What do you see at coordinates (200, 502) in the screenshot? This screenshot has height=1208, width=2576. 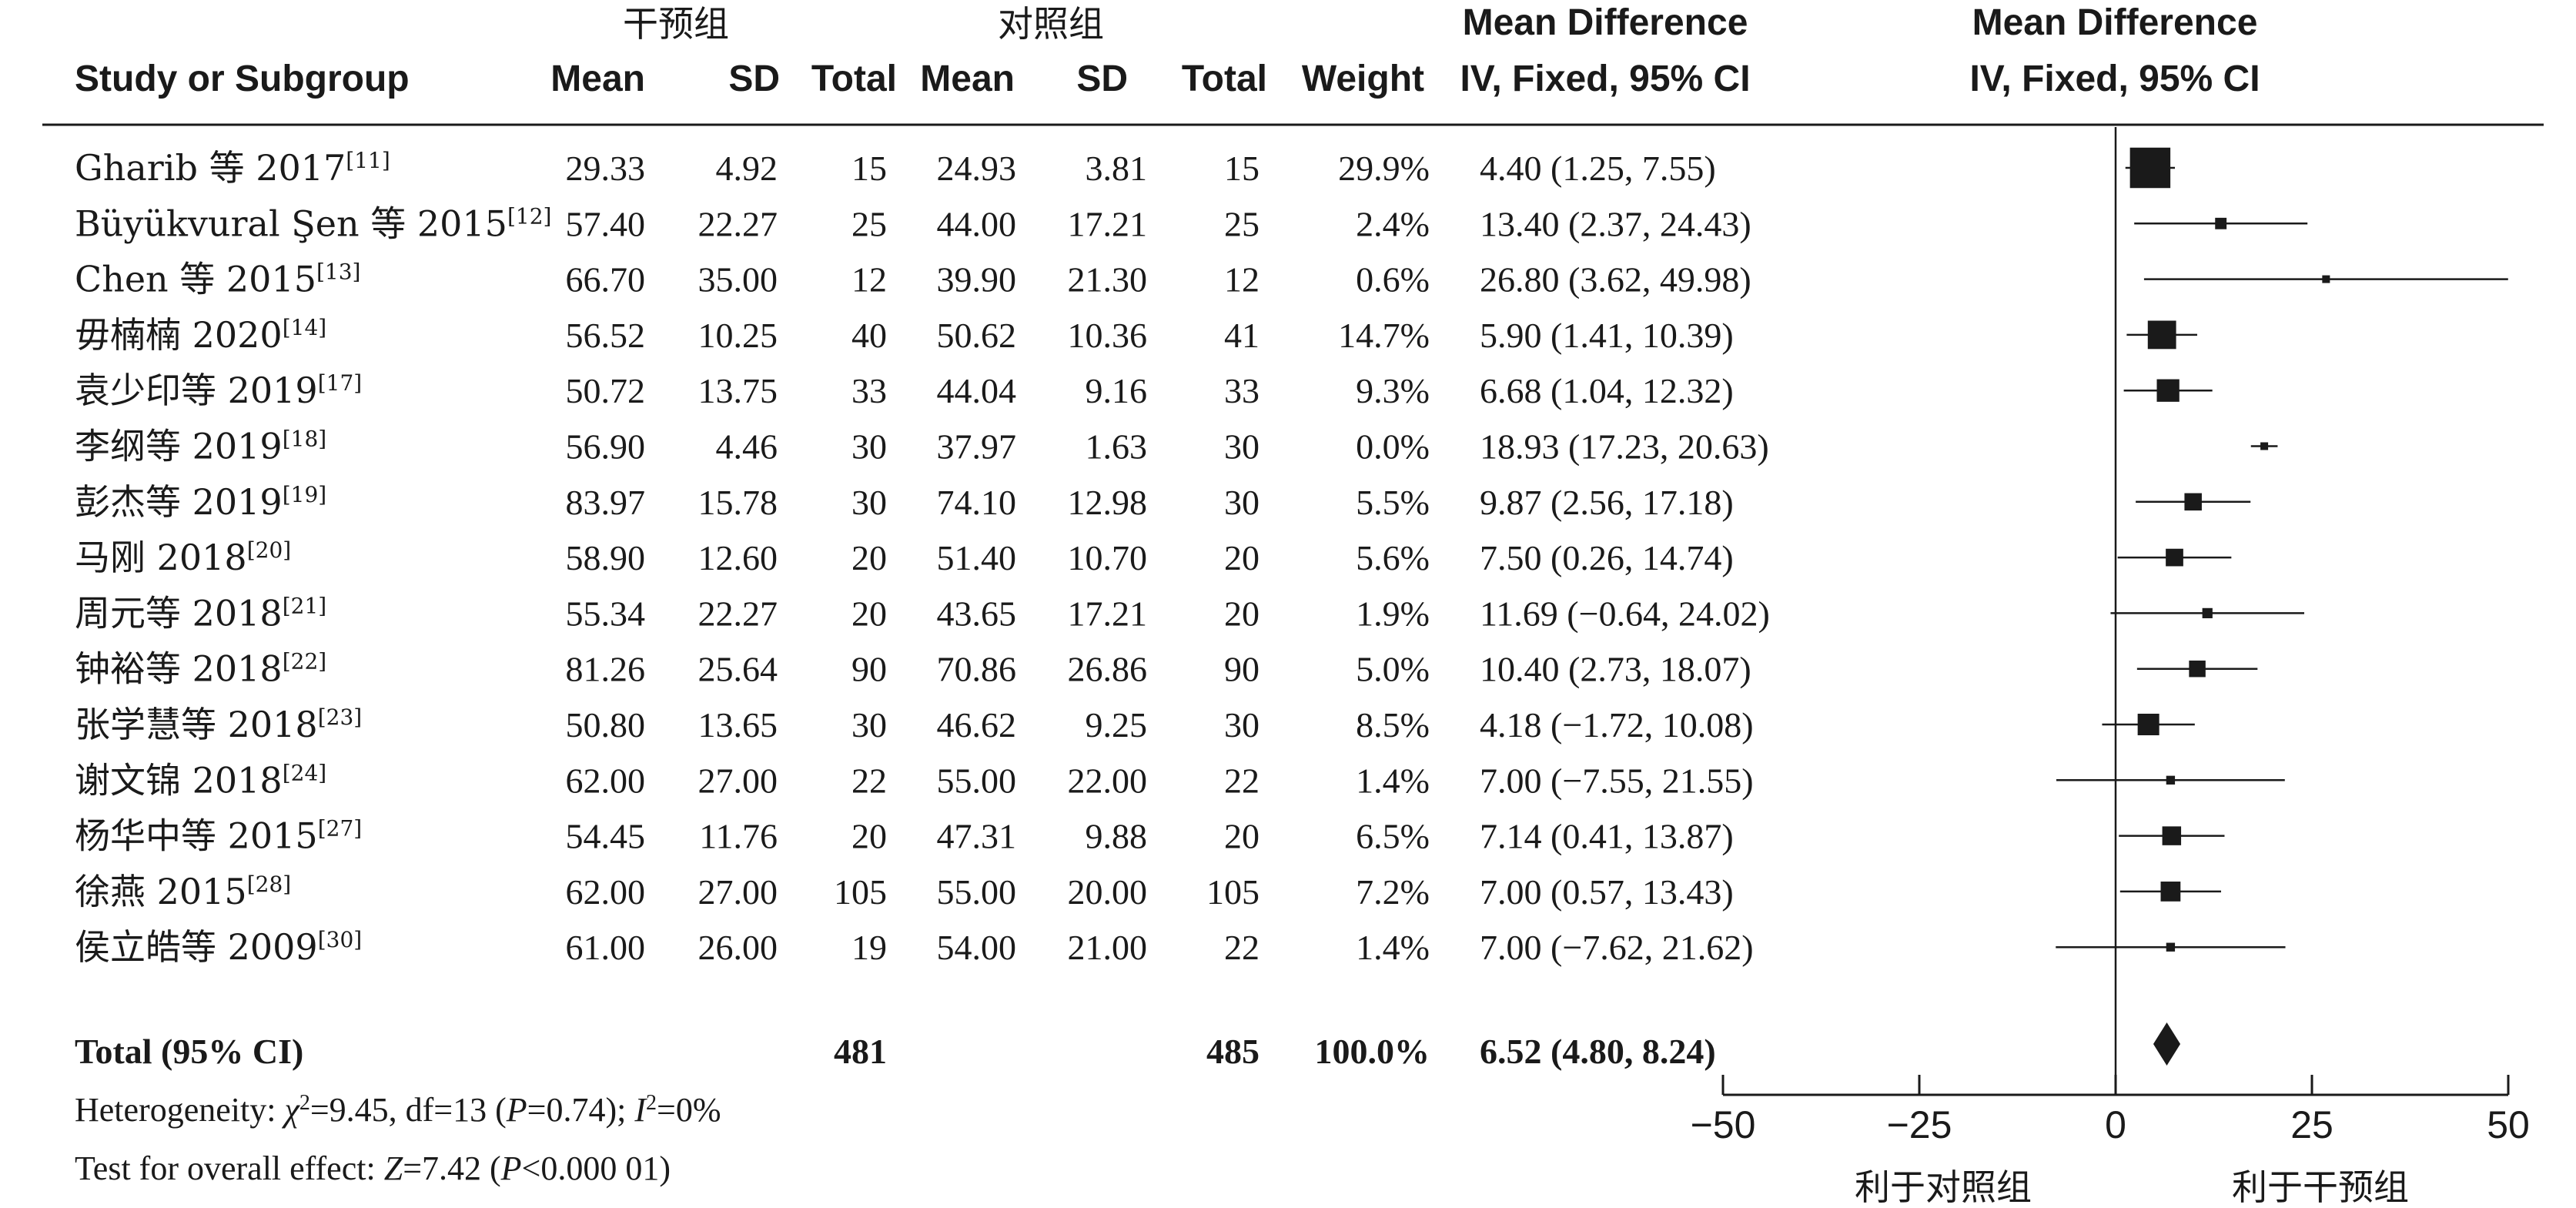 I see `study-name: 彭杰等 2019[19]` at bounding box center [200, 502].